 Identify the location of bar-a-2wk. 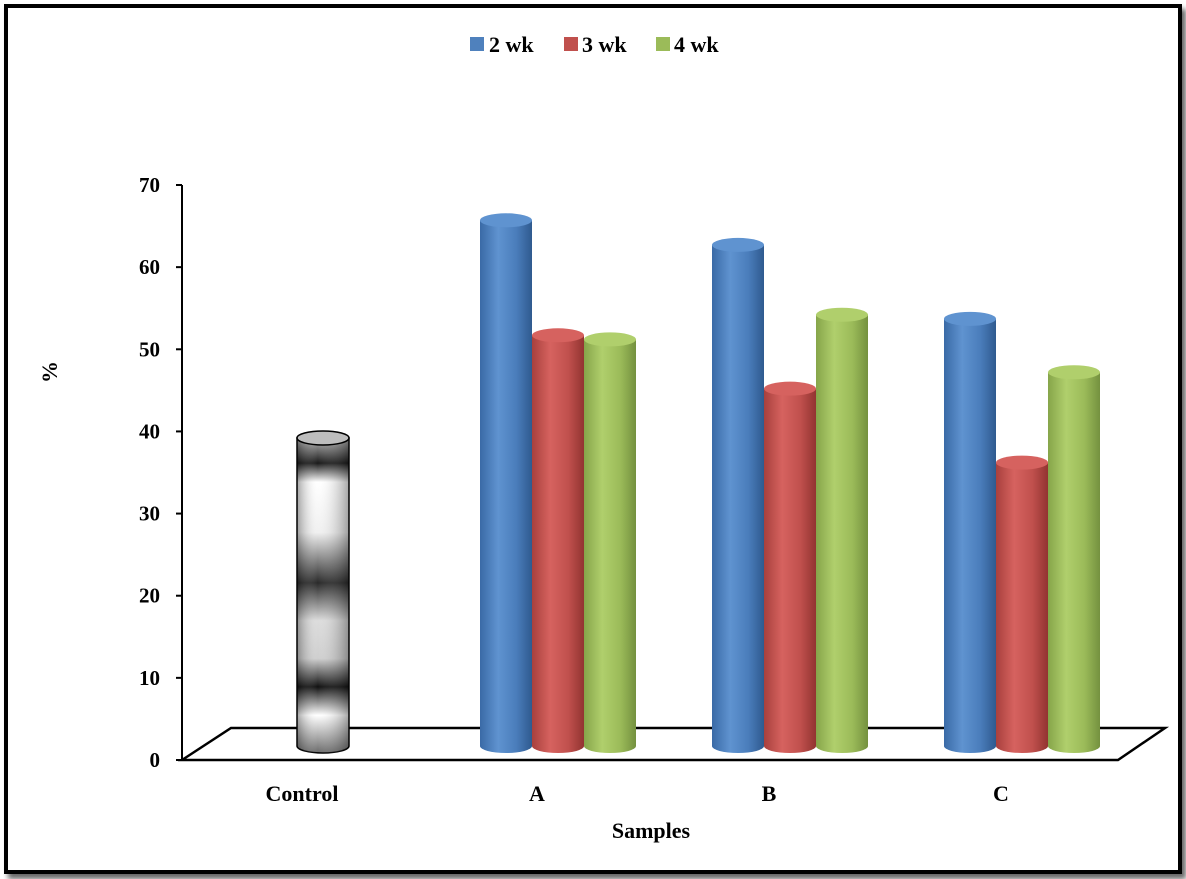
(506, 483).